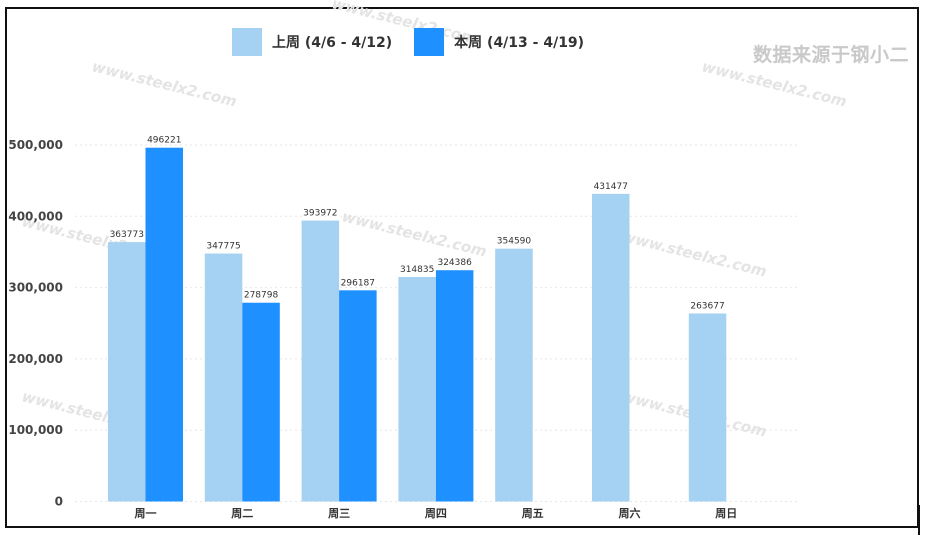 This screenshot has height=537, width=925. Describe the element at coordinates (35, 288) in the screenshot. I see `y-tick-label: 300,000` at that location.